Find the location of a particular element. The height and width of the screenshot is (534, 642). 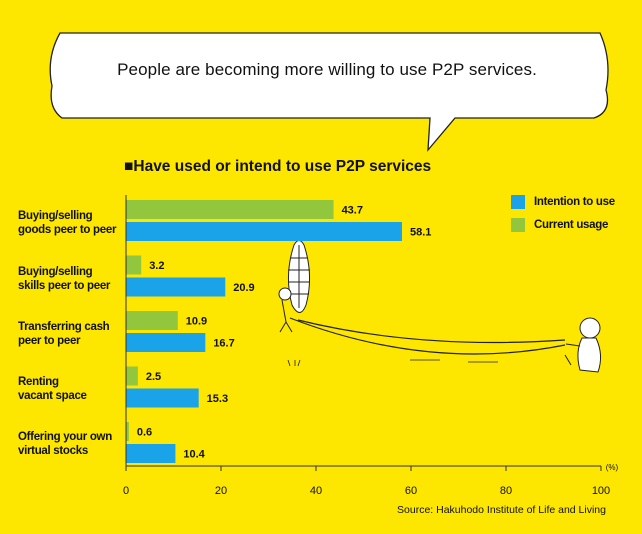

decorative-illustration is located at coordinates (440, 306).